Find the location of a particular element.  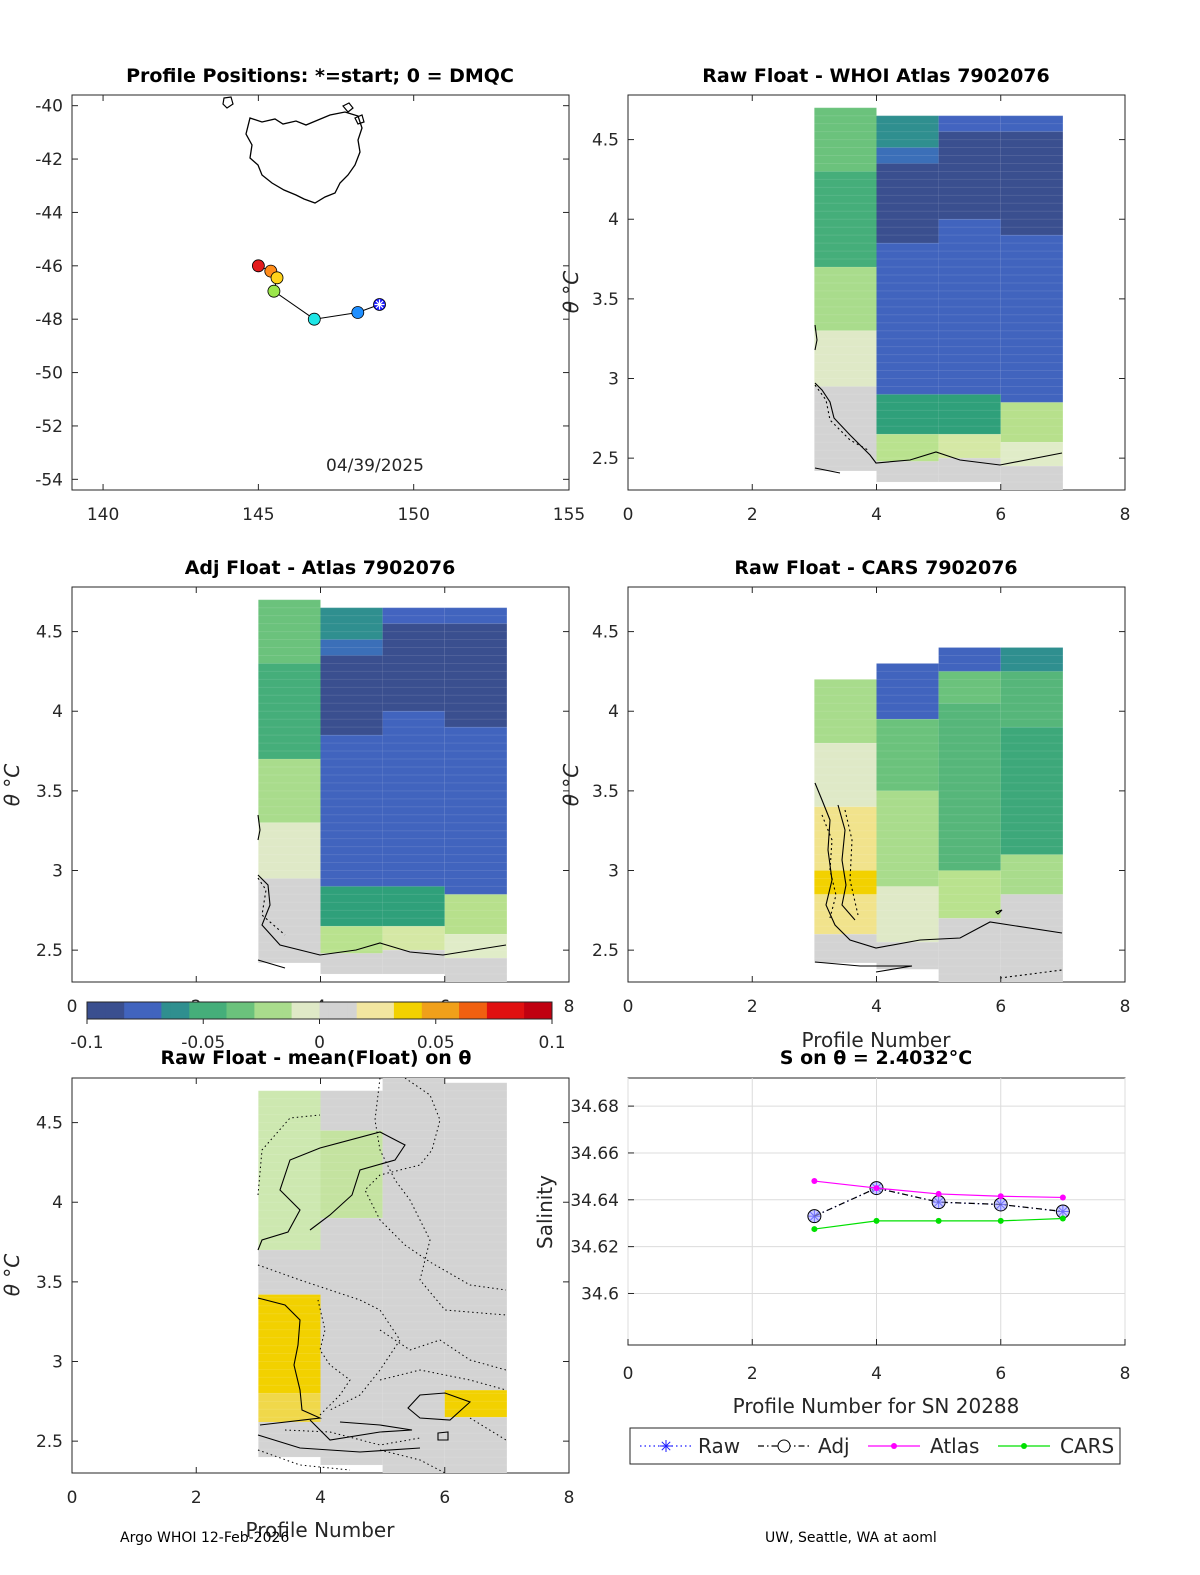

raw-whoi-ytick-label: 3.5 is located at coordinates (605, 300).